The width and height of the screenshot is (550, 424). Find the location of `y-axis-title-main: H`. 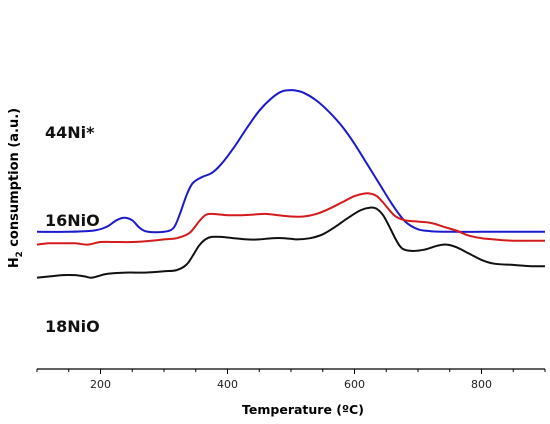

y-axis-title-main: H is located at coordinates (14, 262).